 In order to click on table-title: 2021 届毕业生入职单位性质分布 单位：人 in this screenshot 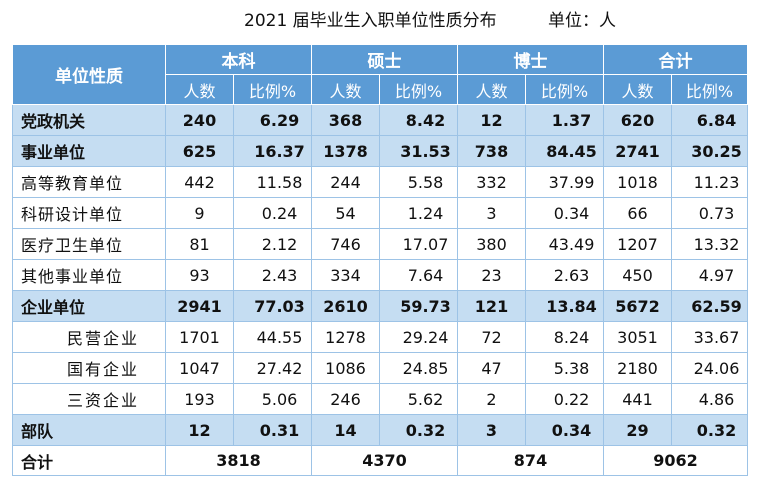, I will do `click(379, 21)`.